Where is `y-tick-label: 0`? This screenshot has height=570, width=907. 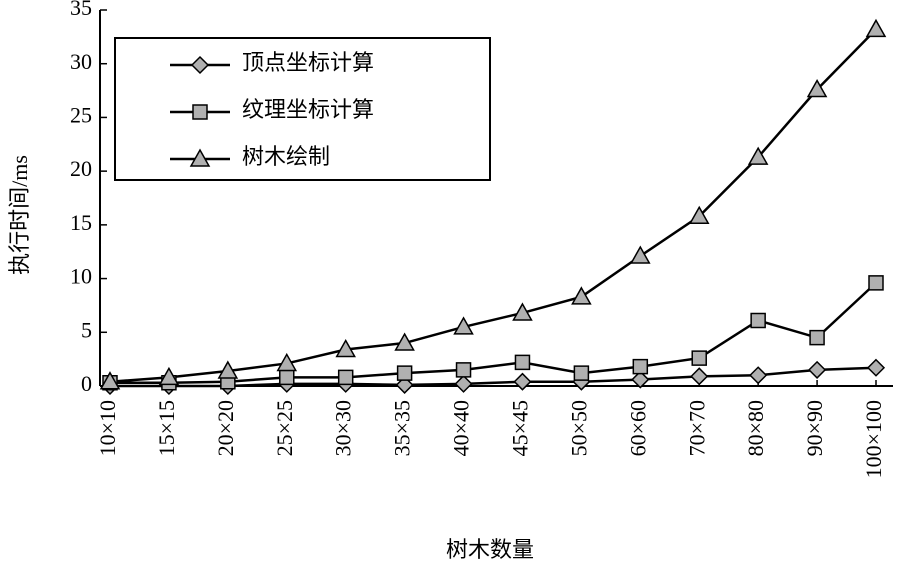
y-tick-label: 0 is located at coordinates (86, 383).